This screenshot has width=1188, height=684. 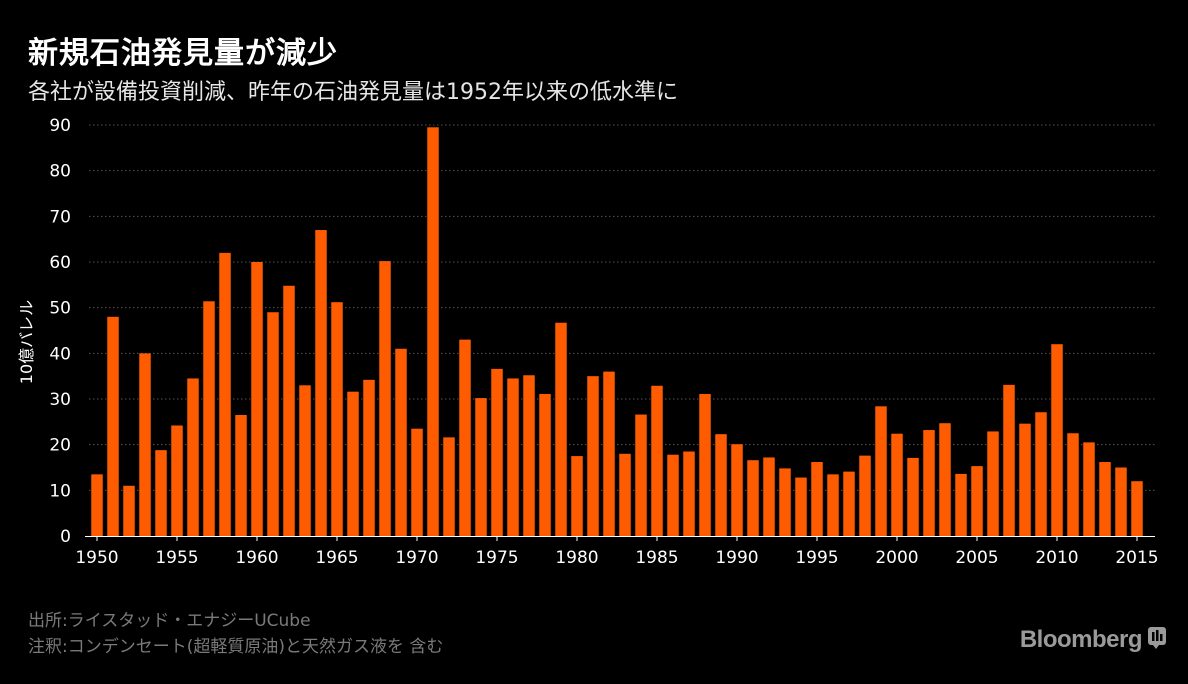 What do you see at coordinates (353, 92) in the screenshot?
I see `chart-subtitle: 各社が設備投資削減、昨年の石油発見量は1952年以来の低水準に` at bounding box center [353, 92].